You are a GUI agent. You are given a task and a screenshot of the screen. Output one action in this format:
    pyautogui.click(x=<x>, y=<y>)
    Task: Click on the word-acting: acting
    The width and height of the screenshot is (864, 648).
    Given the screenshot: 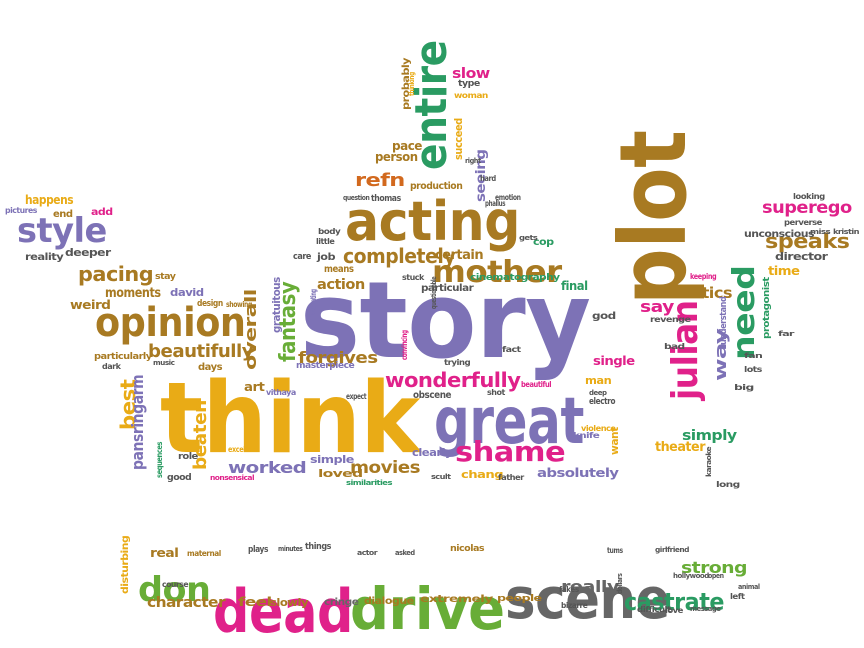 What is the action you would take?
    pyautogui.click(x=432, y=221)
    